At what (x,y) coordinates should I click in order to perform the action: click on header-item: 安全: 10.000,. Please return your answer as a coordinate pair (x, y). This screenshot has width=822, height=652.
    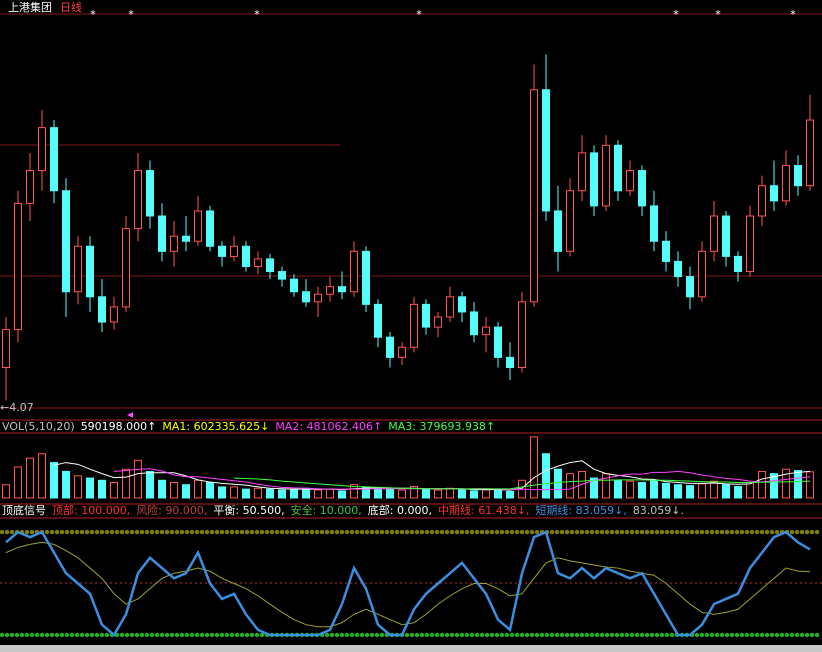
    Looking at the image, I should click on (326, 510).